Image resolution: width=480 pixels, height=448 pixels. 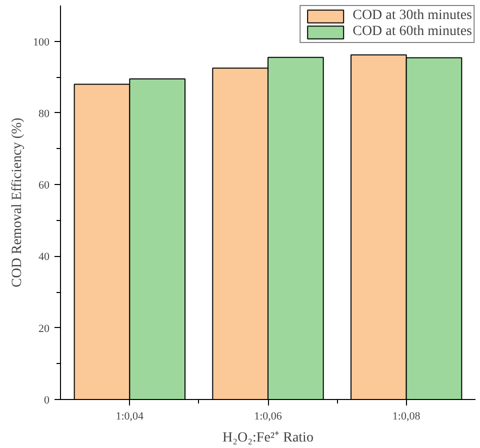 What do you see at coordinates (44, 257) in the screenshot?
I see `y-tick-label: 40` at bounding box center [44, 257].